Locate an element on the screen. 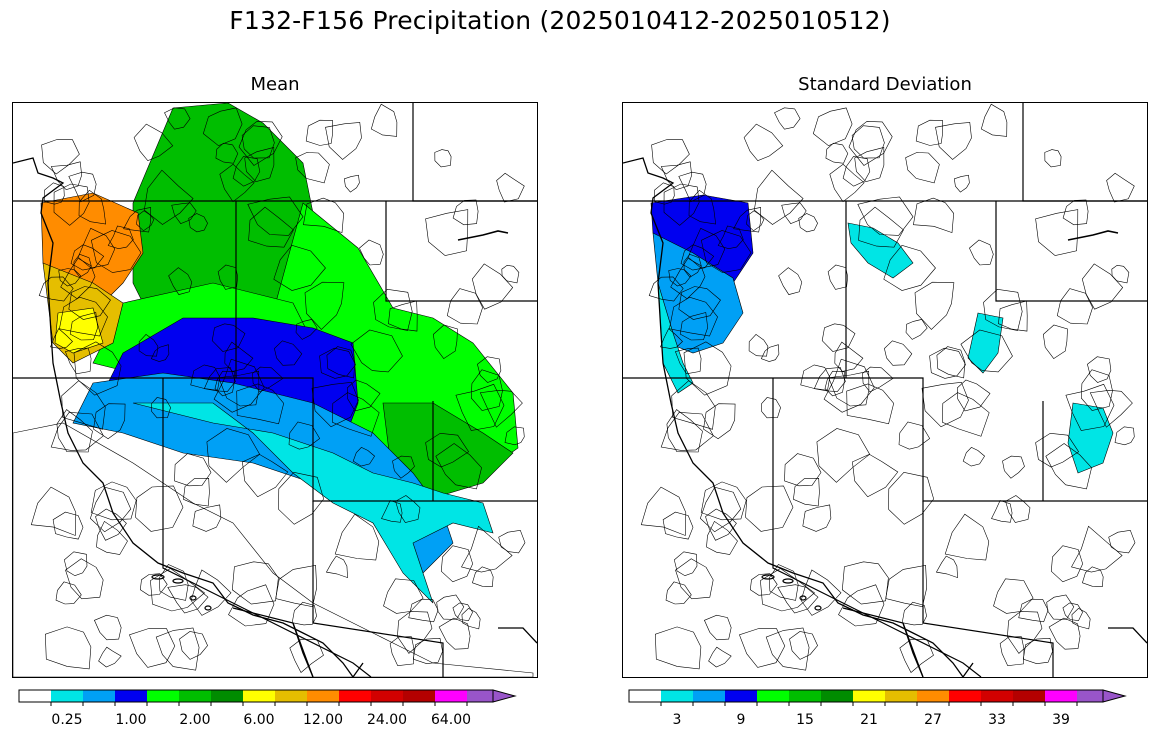 The width and height of the screenshot is (1159, 741). colorbar-extend-arrow is located at coordinates (1114, 696).